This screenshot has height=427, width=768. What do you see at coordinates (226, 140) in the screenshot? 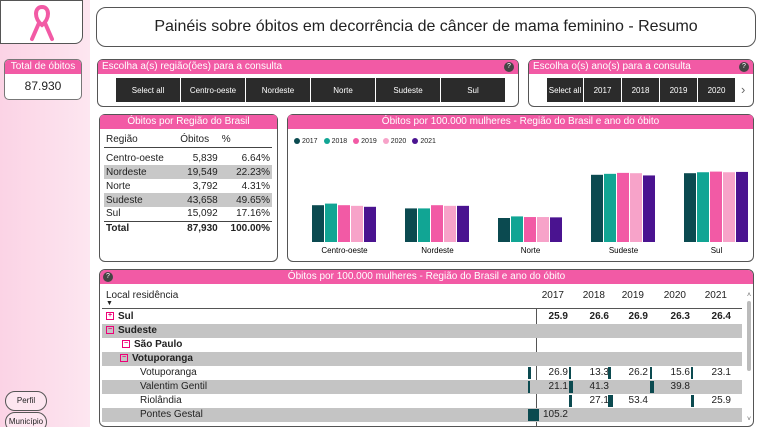
I see `table-header: %` at bounding box center [226, 140].